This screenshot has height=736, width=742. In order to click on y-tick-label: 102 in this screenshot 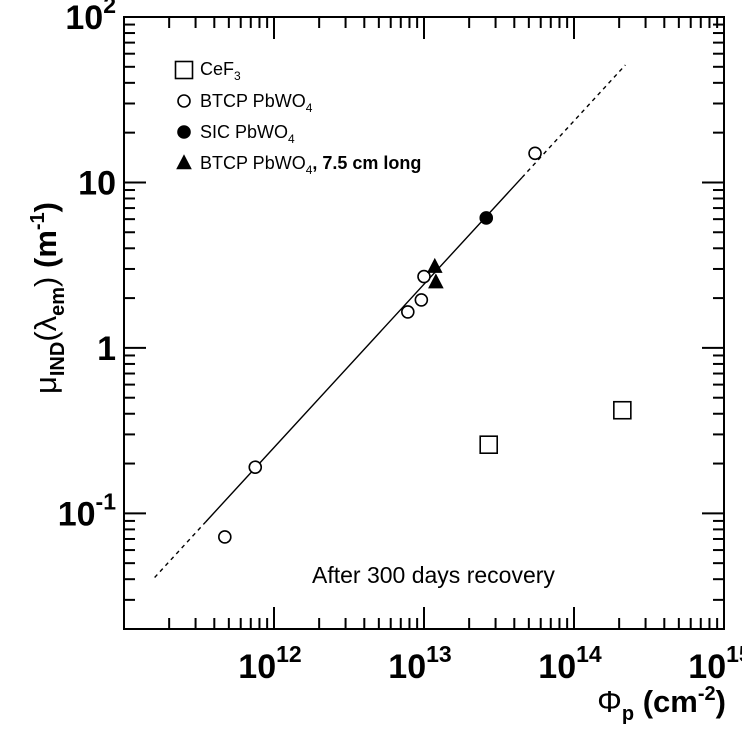, I will do `click(90, 18)`.